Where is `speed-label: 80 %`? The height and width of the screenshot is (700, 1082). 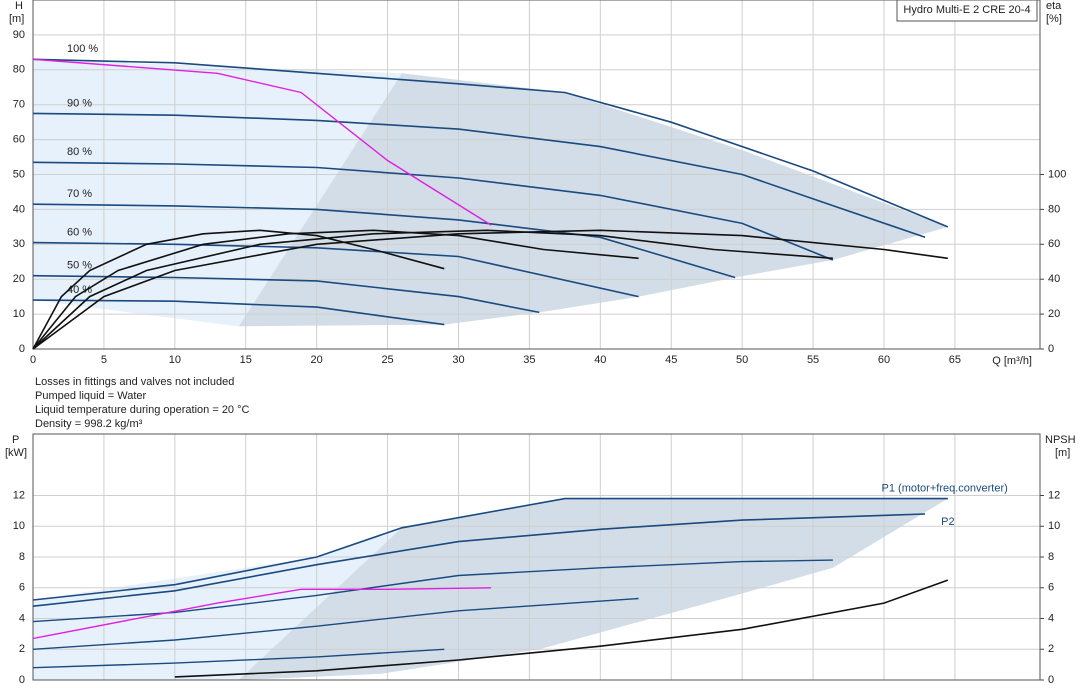
speed-label: 80 % is located at coordinates (79, 152).